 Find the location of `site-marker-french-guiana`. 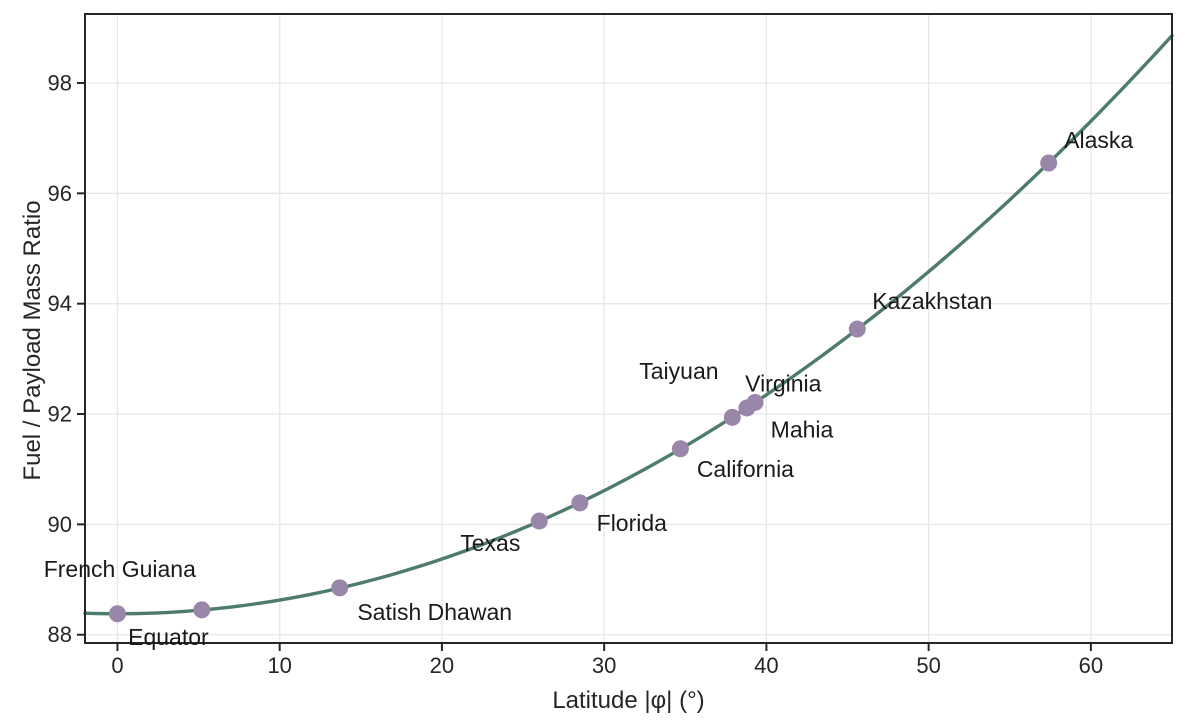

site-marker-french-guiana is located at coordinates (202, 610).